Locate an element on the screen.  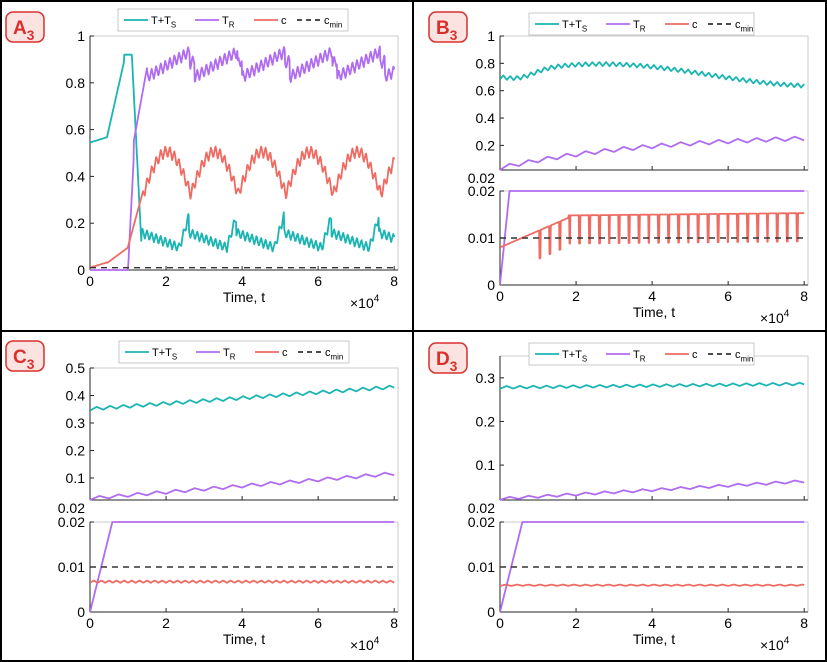
x-multiplier-sup: 4 is located at coordinates (377, 641).